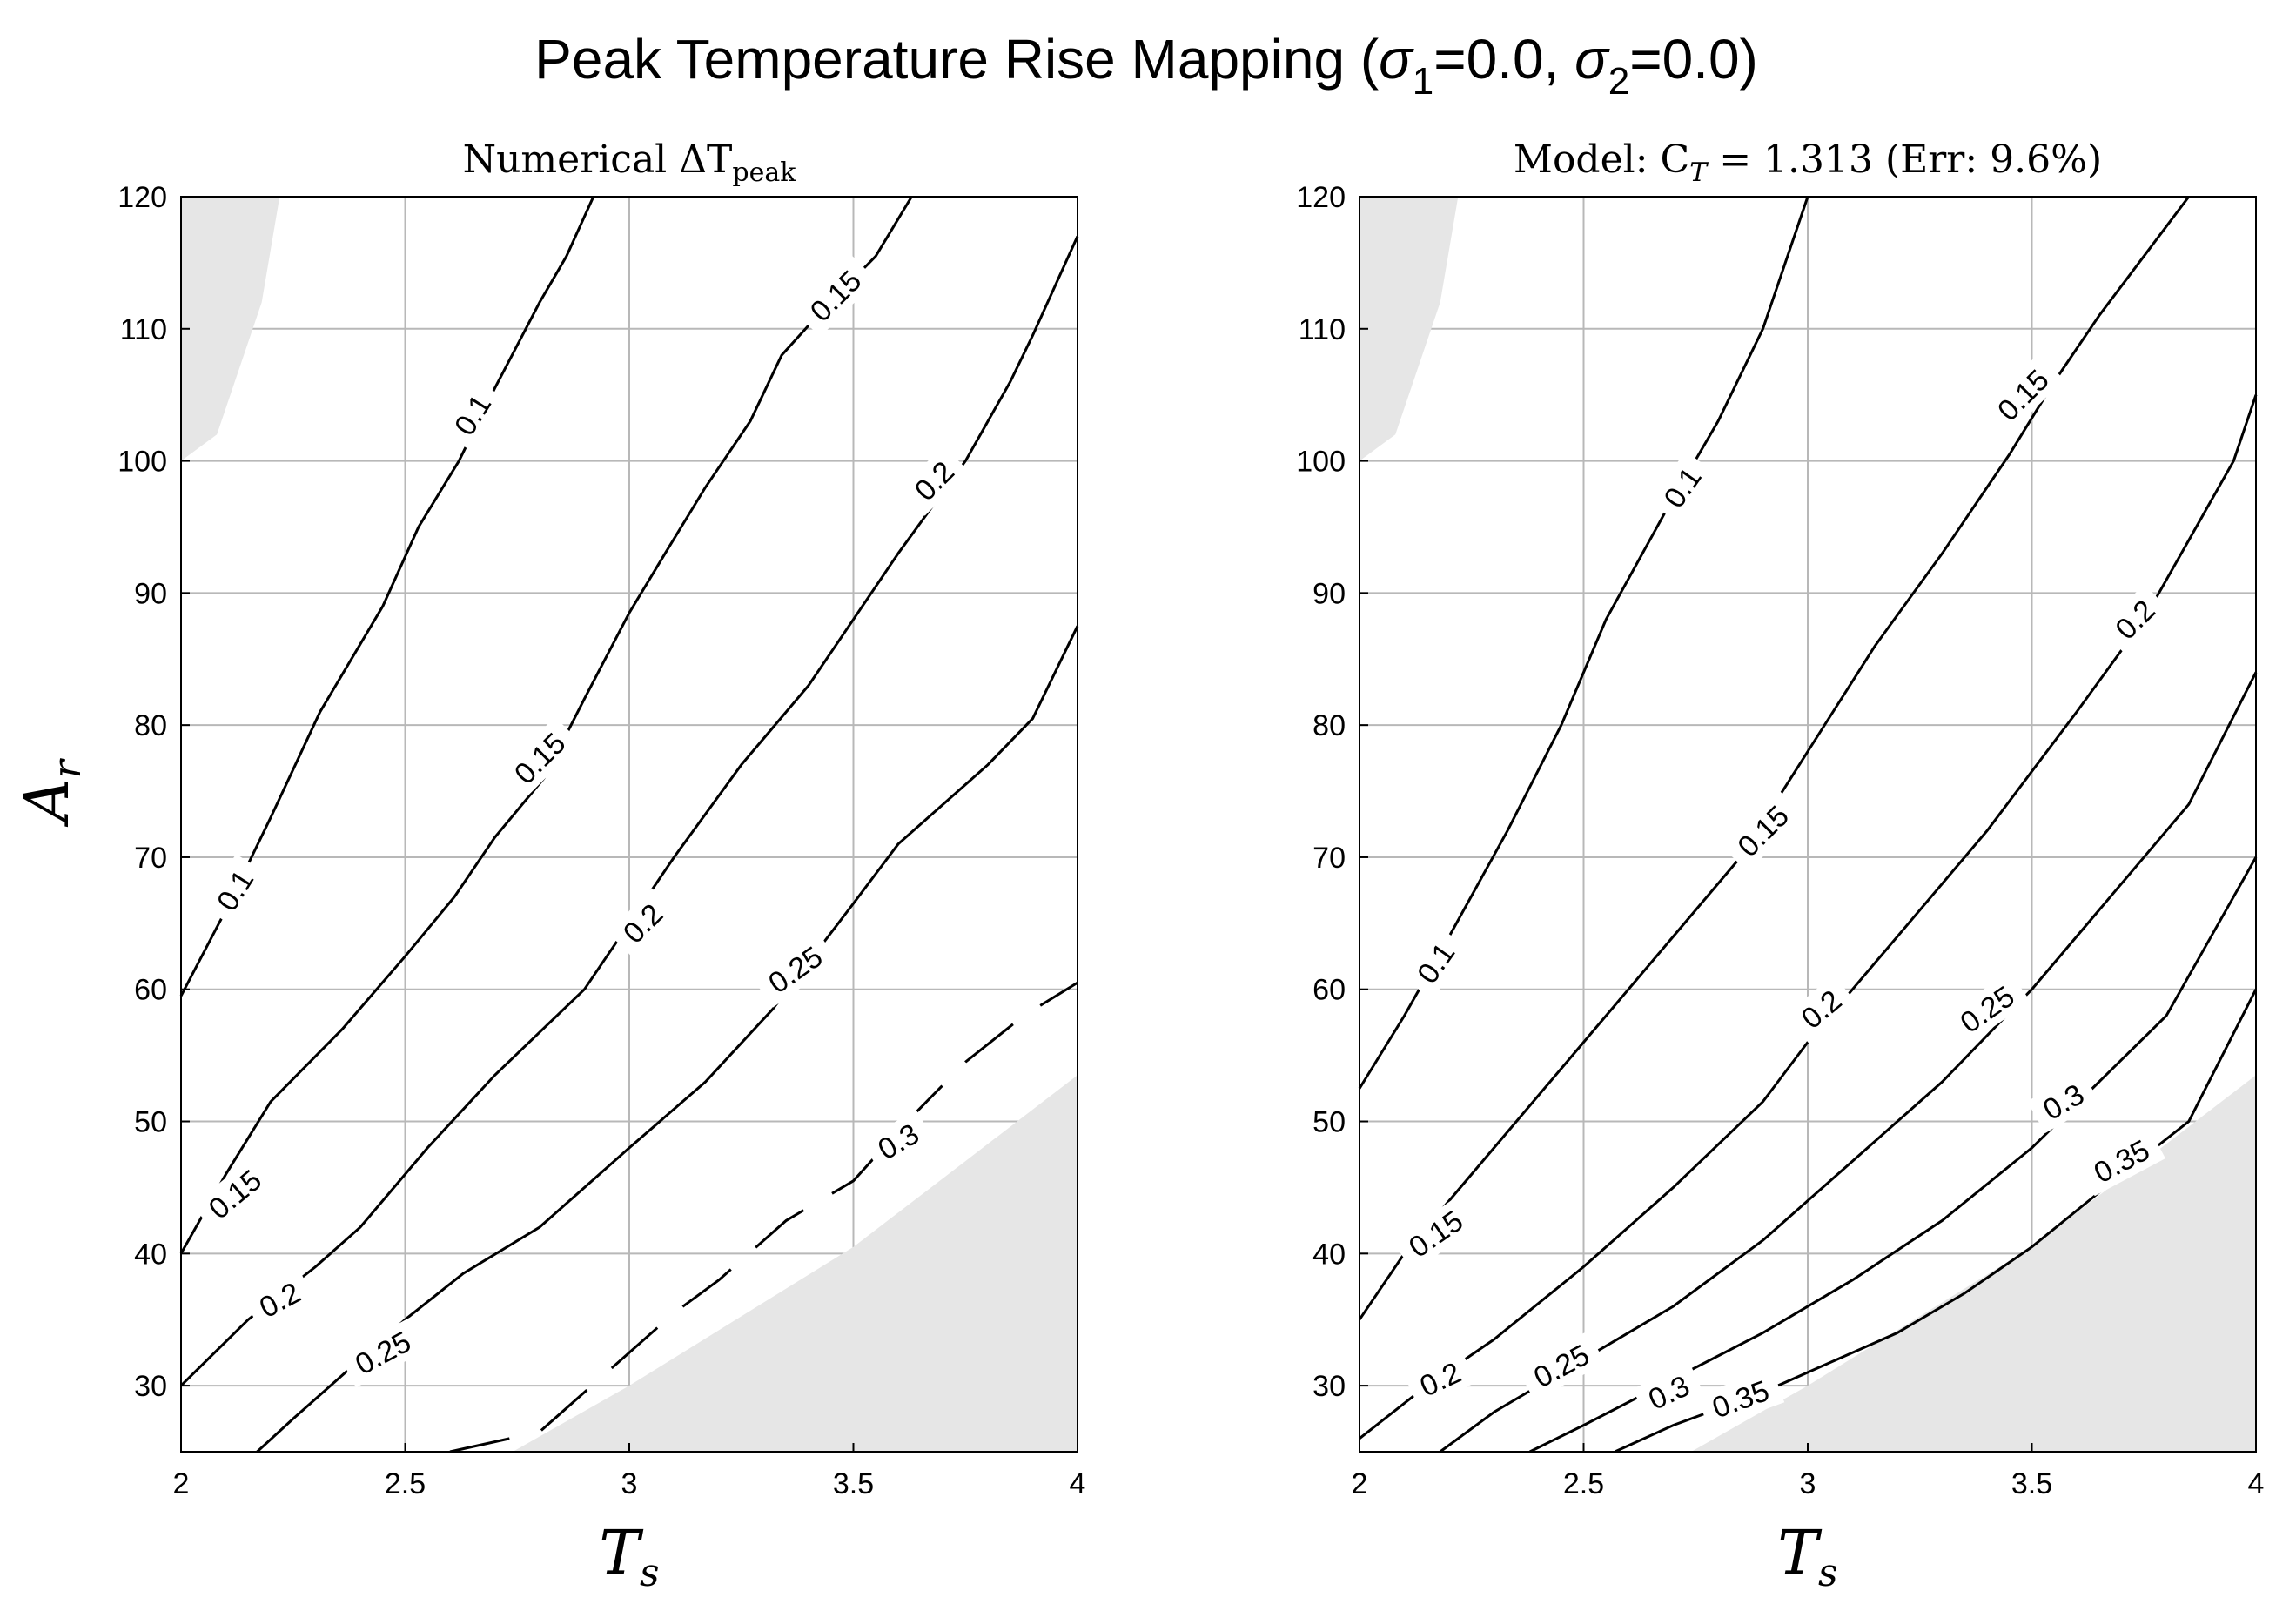 The height and width of the screenshot is (1604, 2296). Describe the element at coordinates (1329, 1122) in the screenshot. I see `right-y-tick-label: 50` at that location.